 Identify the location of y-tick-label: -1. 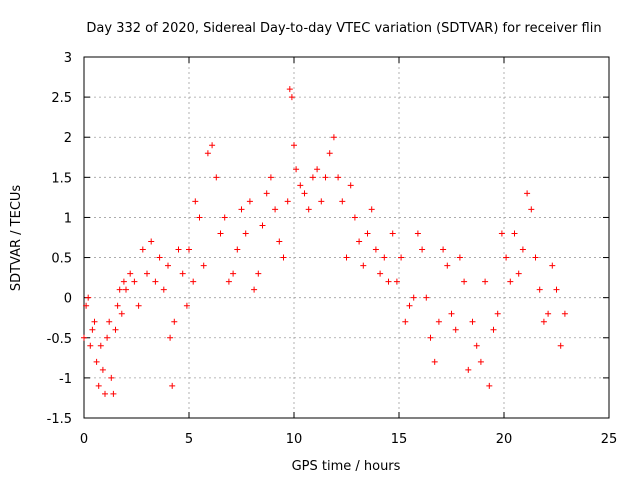
(65, 379).